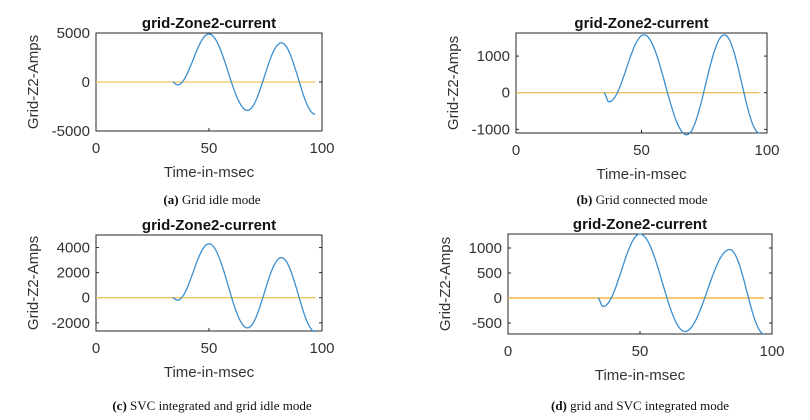  What do you see at coordinates (212, 199) in the screenshot?
I see `caption-a: (a) Grid idle mode` at bounding box center [212, 199].